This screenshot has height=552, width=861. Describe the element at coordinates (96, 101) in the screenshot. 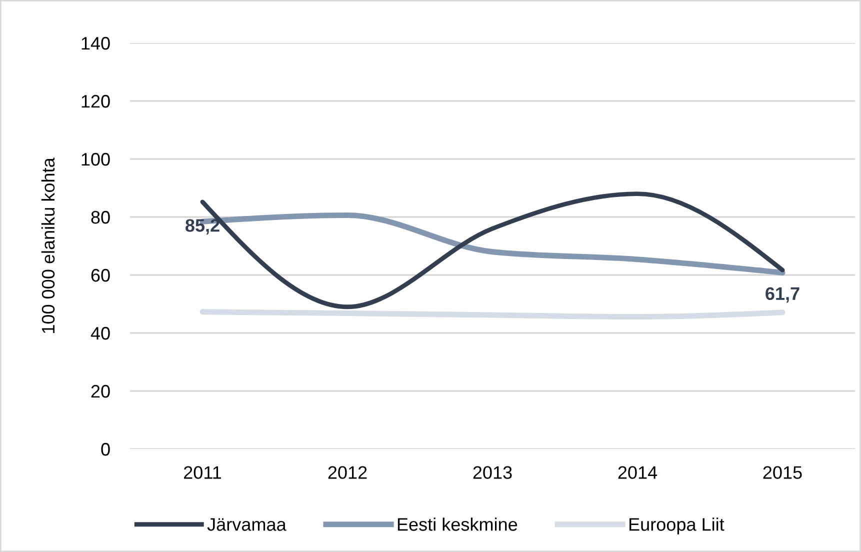

I see `y-tick-label: 120` at that location.